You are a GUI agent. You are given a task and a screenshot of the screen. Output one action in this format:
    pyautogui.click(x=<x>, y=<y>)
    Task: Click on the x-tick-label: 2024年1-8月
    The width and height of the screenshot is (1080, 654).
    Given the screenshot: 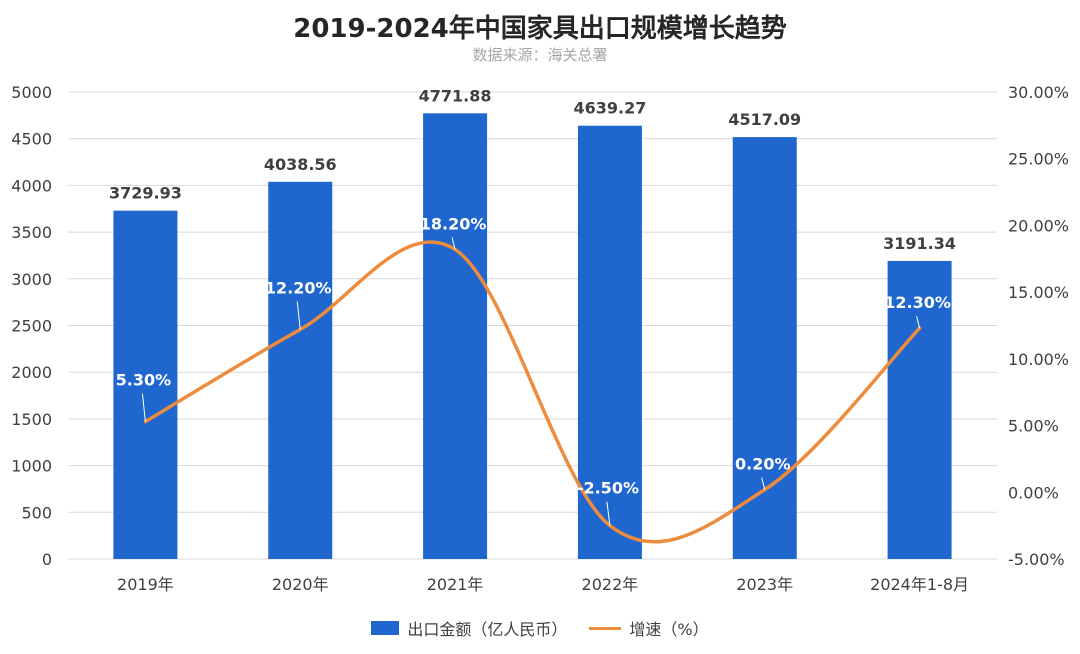 What is the action you would take?
    pyautogui.click(x=919, y=584)
    